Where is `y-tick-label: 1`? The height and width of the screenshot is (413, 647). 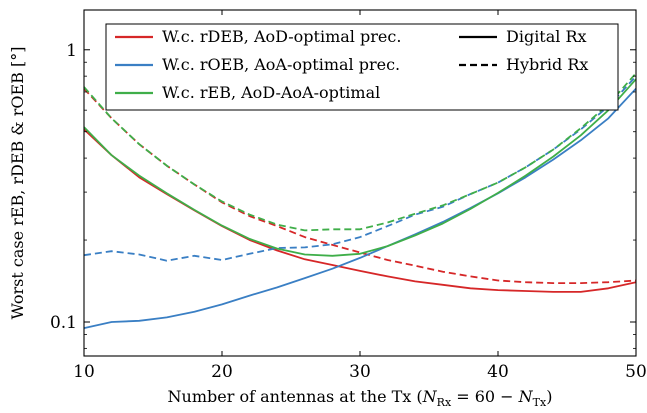 y-tick-label: 1 is located at coordinates (71, 51).